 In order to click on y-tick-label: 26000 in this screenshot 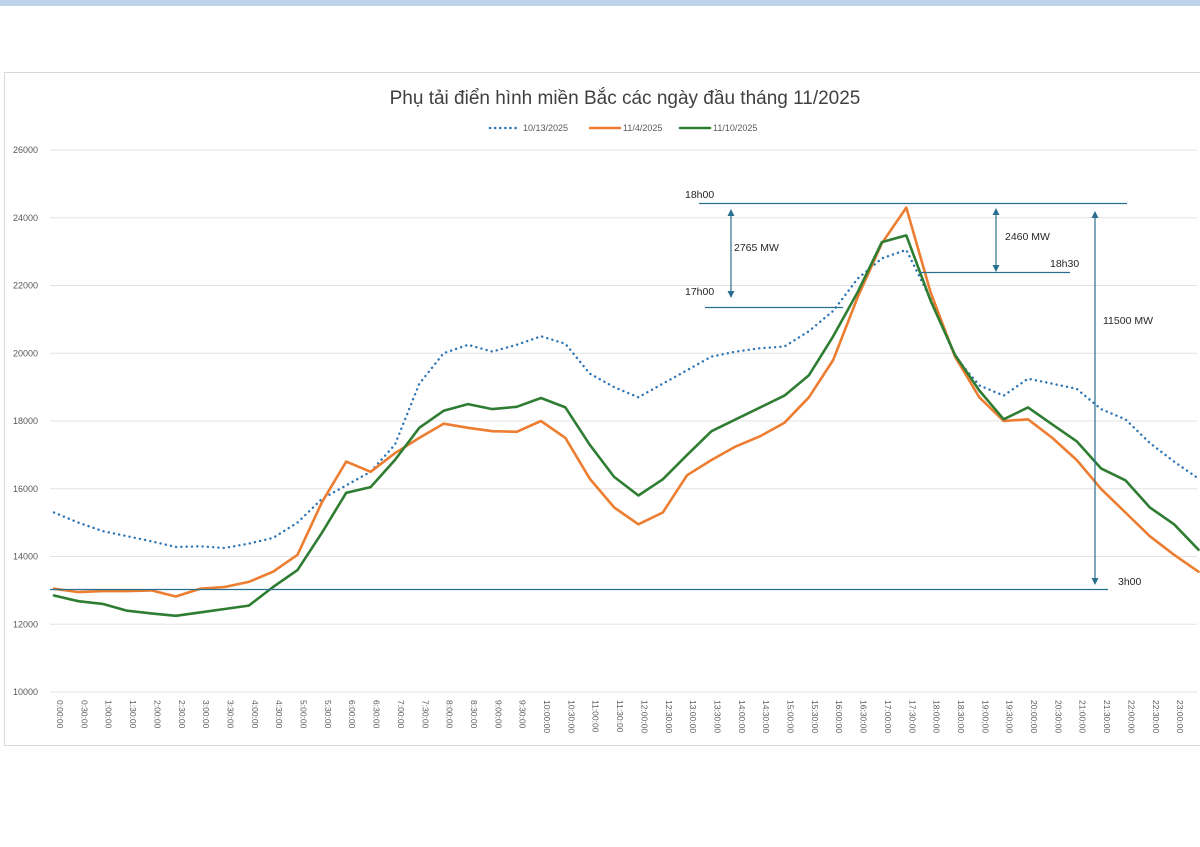, I will do `click(25, 150)`.